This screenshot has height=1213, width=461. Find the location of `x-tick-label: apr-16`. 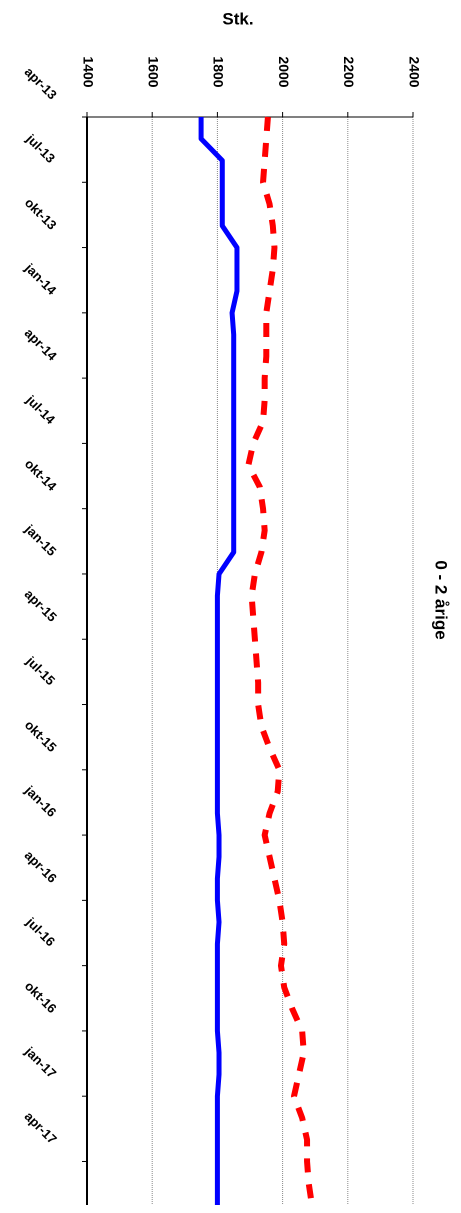

x-tick-label: apr-16 is located at coordinates (41, 867).